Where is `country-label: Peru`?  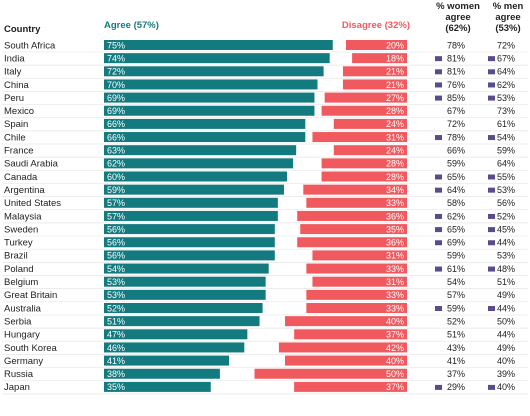 country-label: Peru is located at coordinates (14, 98).